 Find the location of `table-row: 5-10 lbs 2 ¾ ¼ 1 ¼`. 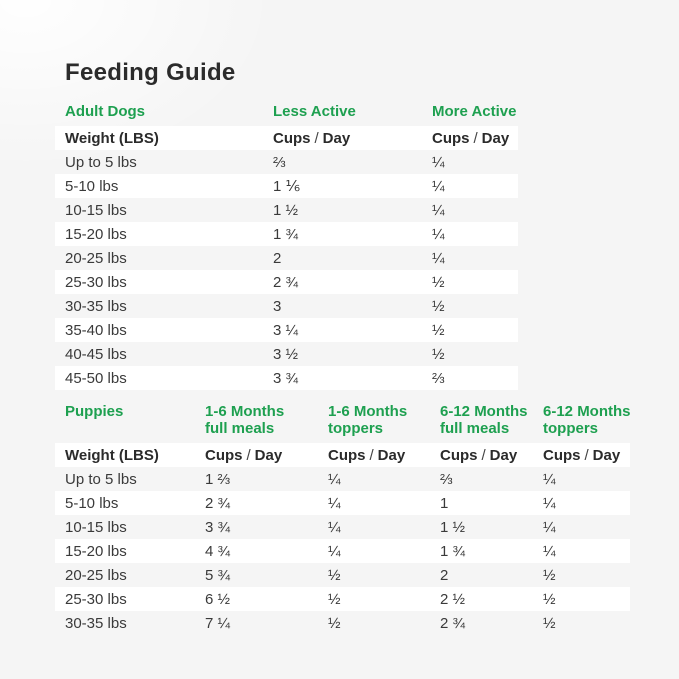

table-row: 5-10 lbs 2 ¾ ¼ 1 ¼ is located at coordinates (342, 503).